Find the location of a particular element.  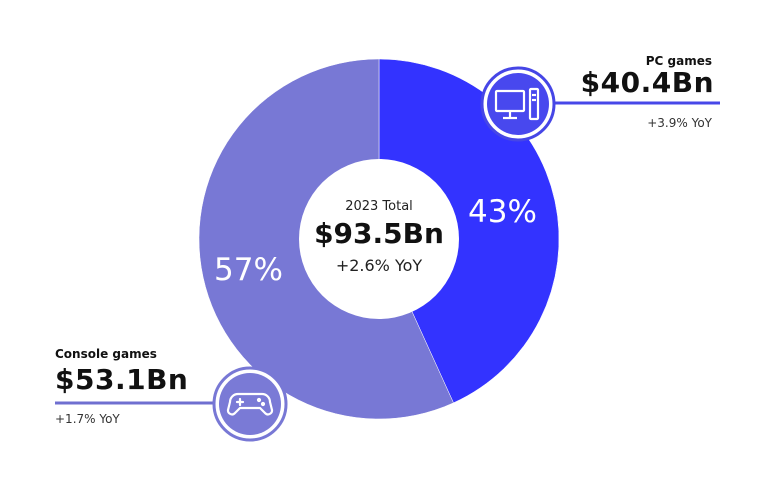

desktop-computer-icon is located at coordinates (517, 104).